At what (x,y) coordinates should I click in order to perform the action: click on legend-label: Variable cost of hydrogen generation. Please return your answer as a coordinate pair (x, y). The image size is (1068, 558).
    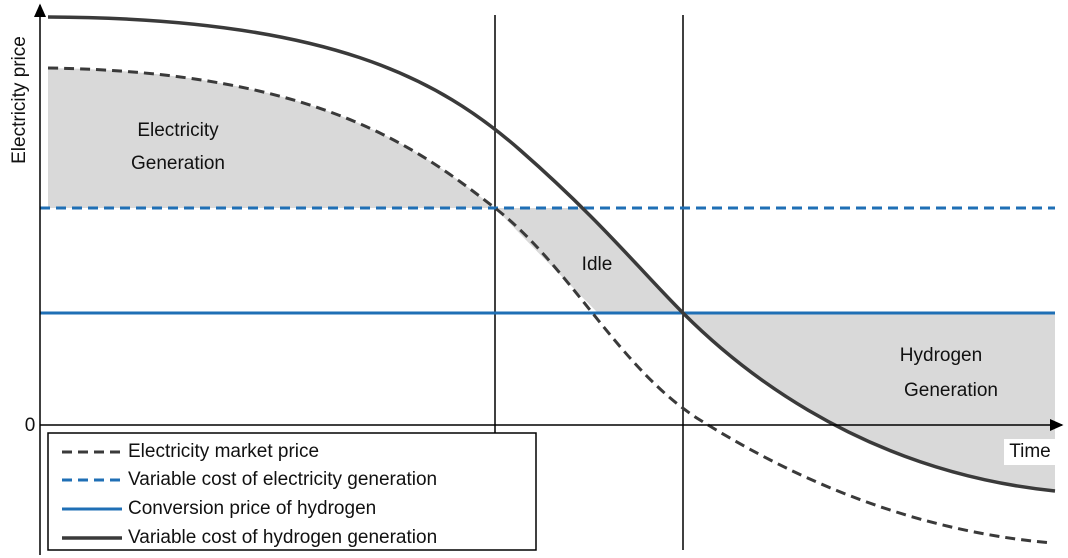
    Looking at the image, I should click on (282, 537).